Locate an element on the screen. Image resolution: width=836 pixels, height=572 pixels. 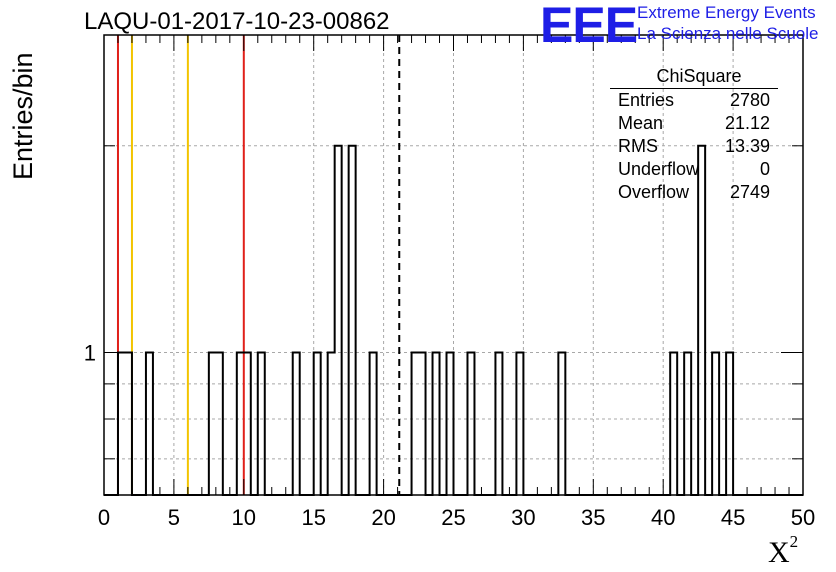
stats-value: 21.12 is located at coordinates (747, 123).